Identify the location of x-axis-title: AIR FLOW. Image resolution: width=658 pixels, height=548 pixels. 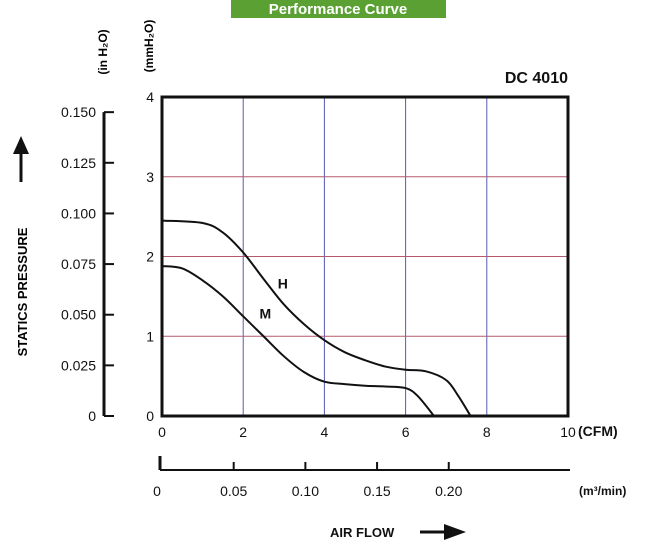
(362, 532).